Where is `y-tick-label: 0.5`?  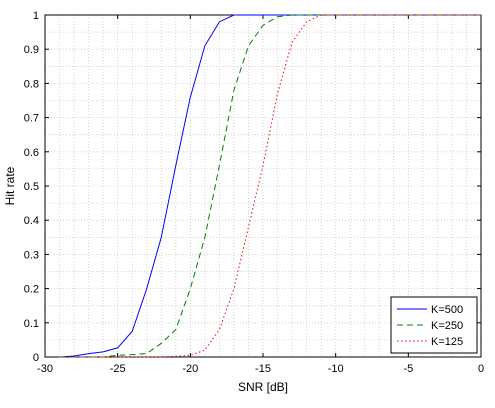
y-tick-label: 0.5 is located at coordinates (31, 187).